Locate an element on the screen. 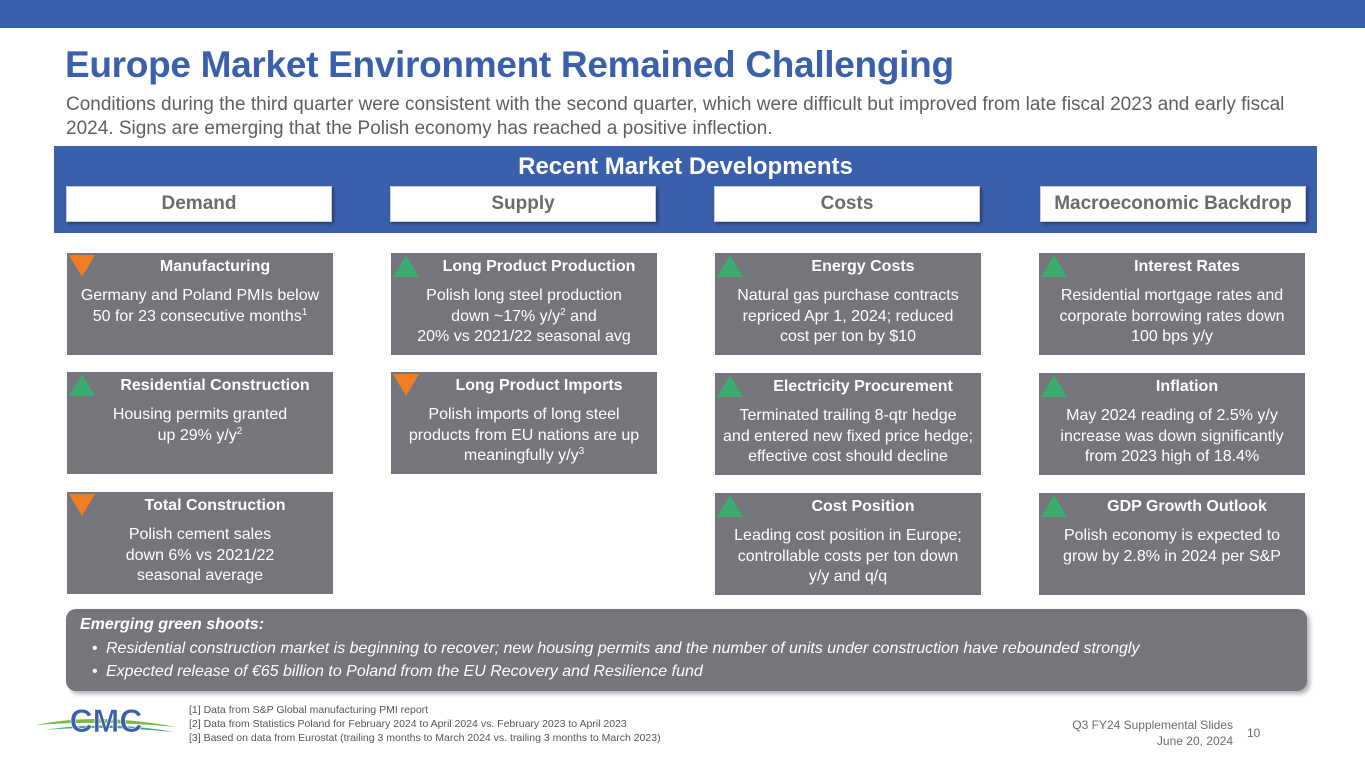  card-title: Total Construction is located at coordinates (215, 505).